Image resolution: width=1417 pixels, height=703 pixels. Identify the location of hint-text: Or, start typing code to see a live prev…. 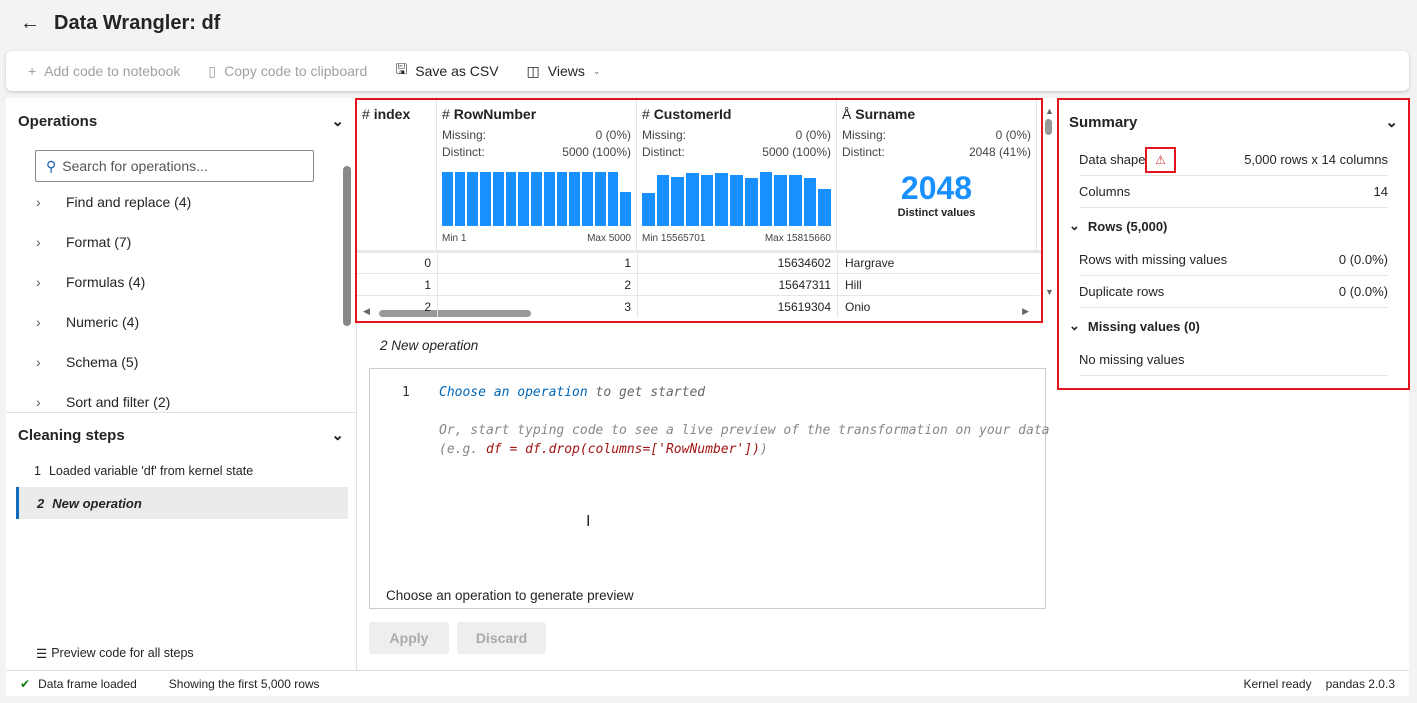
(744, 430).